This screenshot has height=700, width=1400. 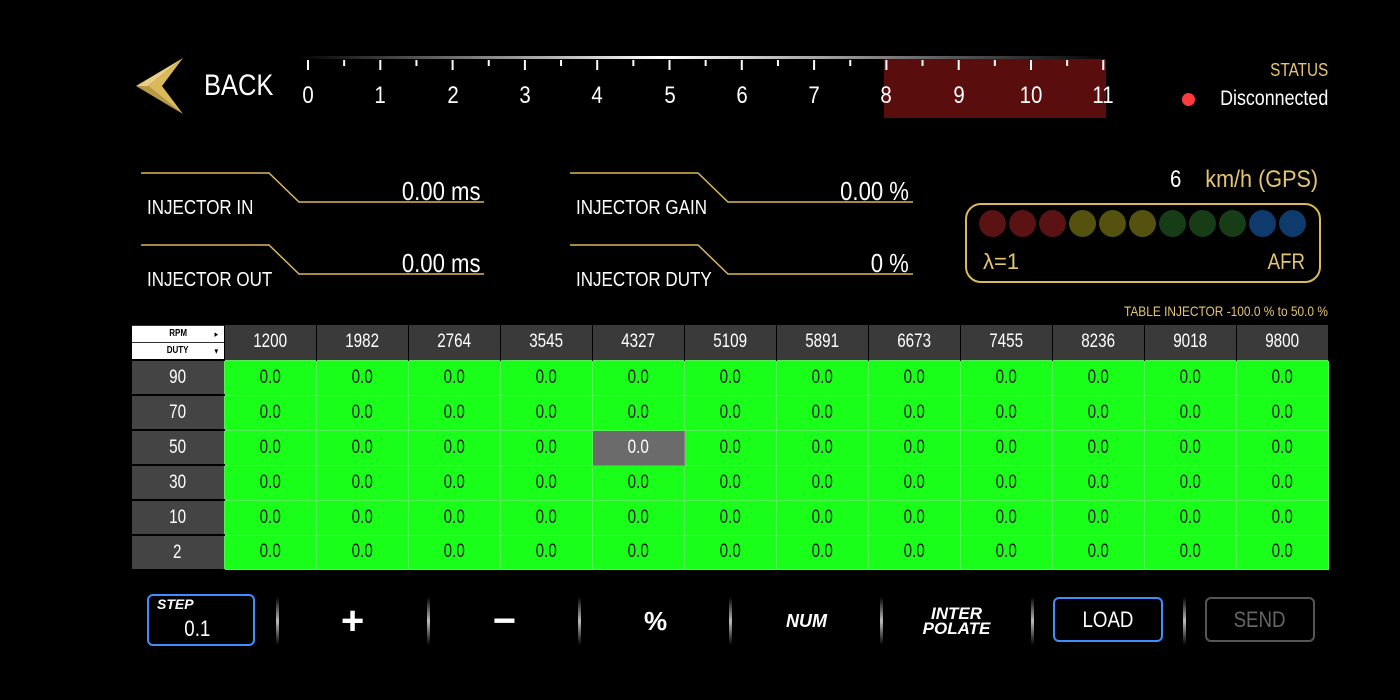 What do you see at coordinates (362, 342) in the screenshot?
I see `column-header-rpm: 1982` at bounding box center [362, 342].